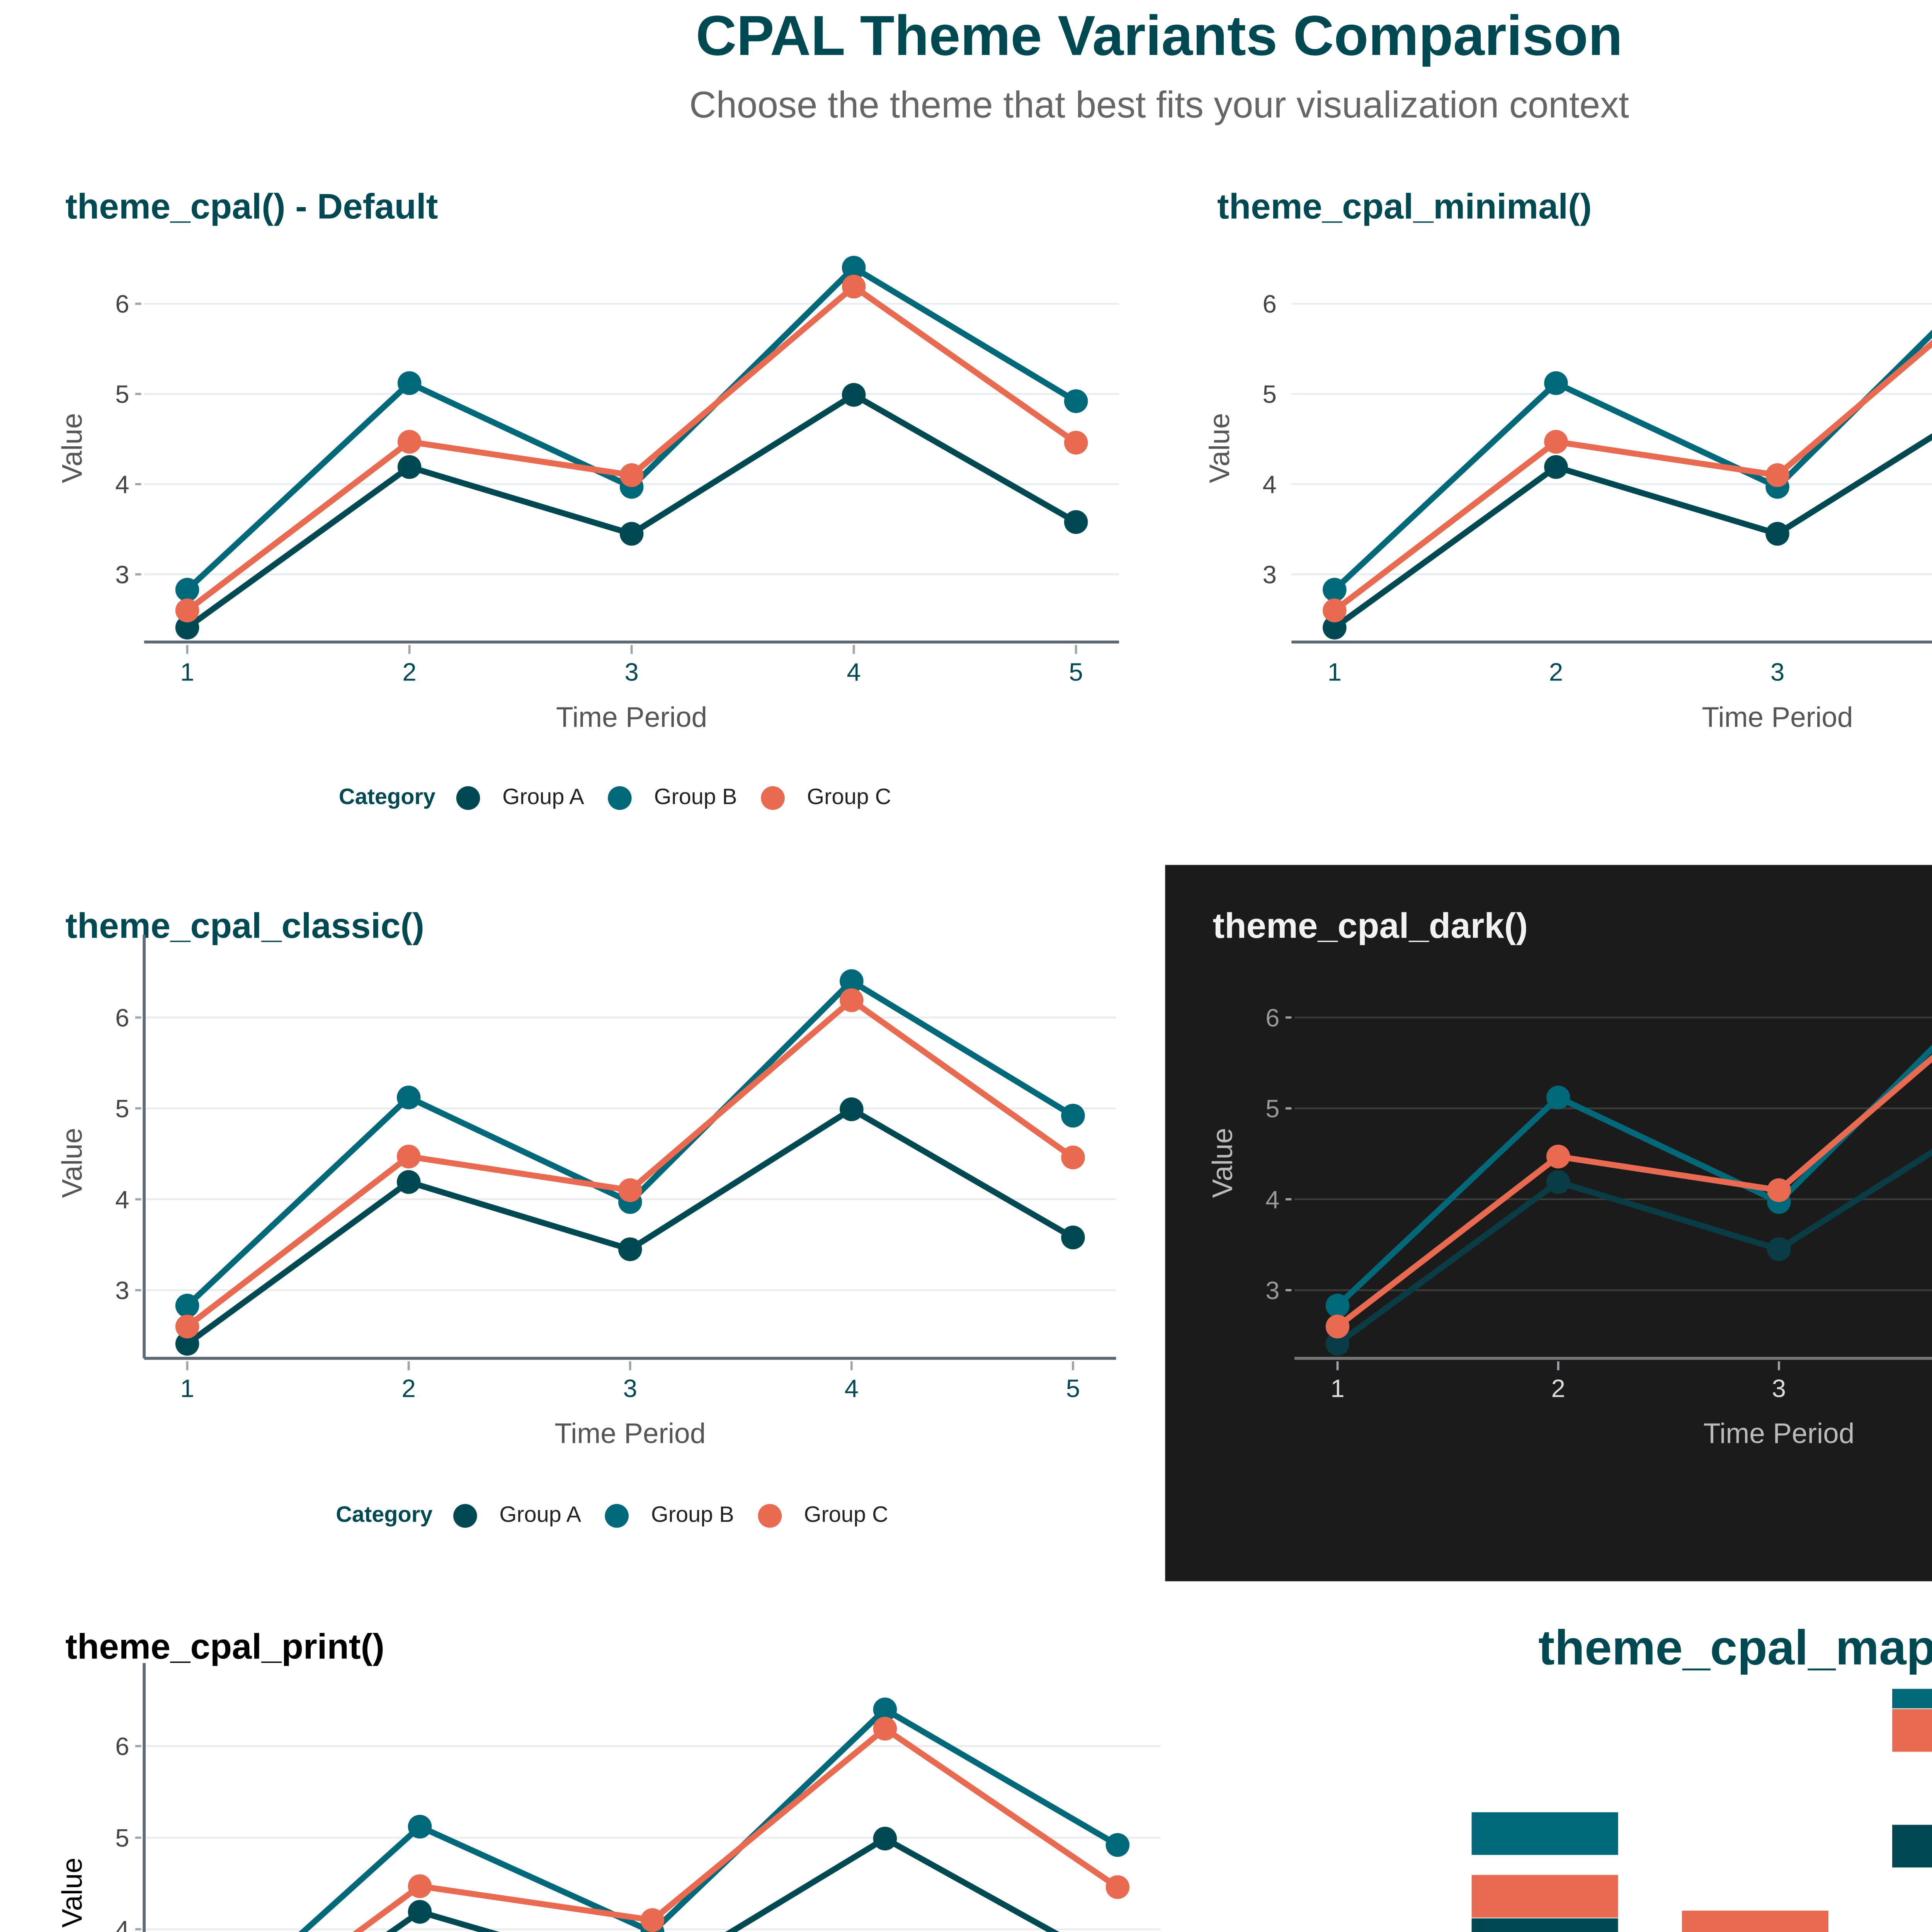 This screenshot has width=1932, height=1932. I want to click on legend-item: Group A, so click(517, 1515).